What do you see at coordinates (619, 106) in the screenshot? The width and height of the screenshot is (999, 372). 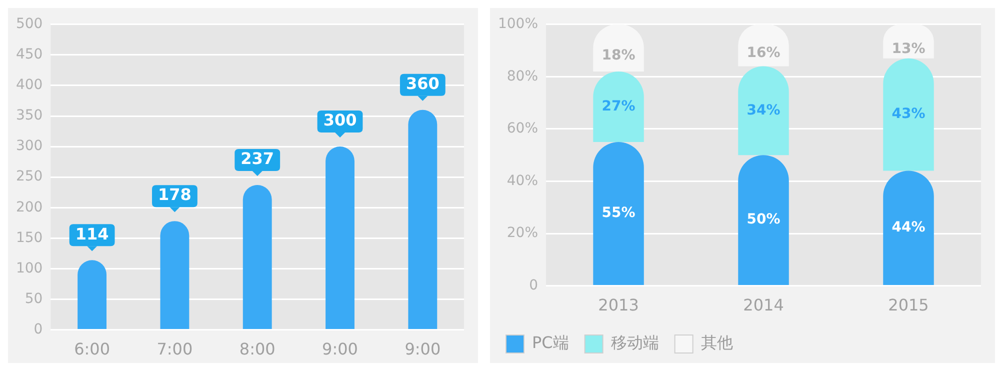 I see `text: 27%` at bounding box center [619, 106].